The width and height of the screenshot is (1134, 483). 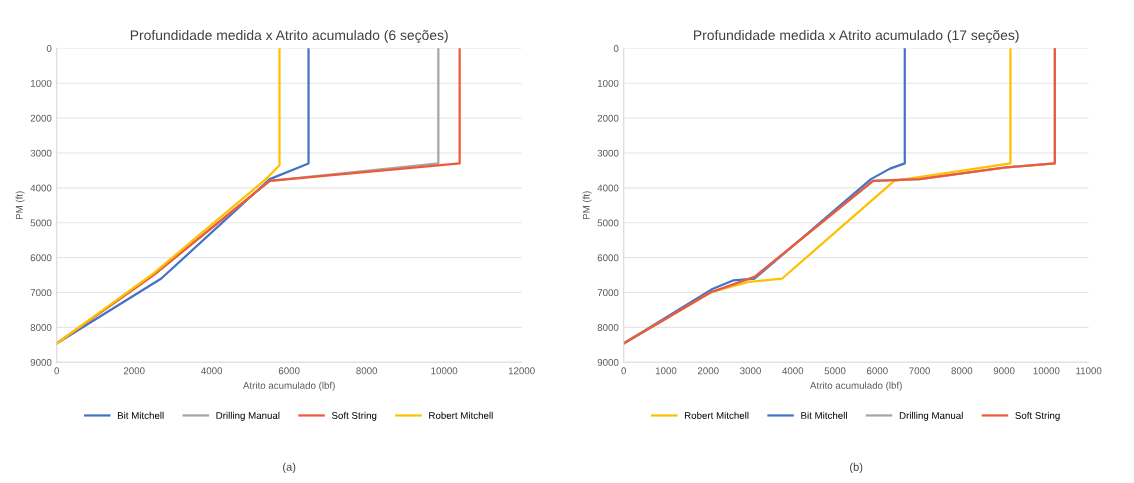 I want to click on x-tick-label: 9000, so click(x=1004, y=371).